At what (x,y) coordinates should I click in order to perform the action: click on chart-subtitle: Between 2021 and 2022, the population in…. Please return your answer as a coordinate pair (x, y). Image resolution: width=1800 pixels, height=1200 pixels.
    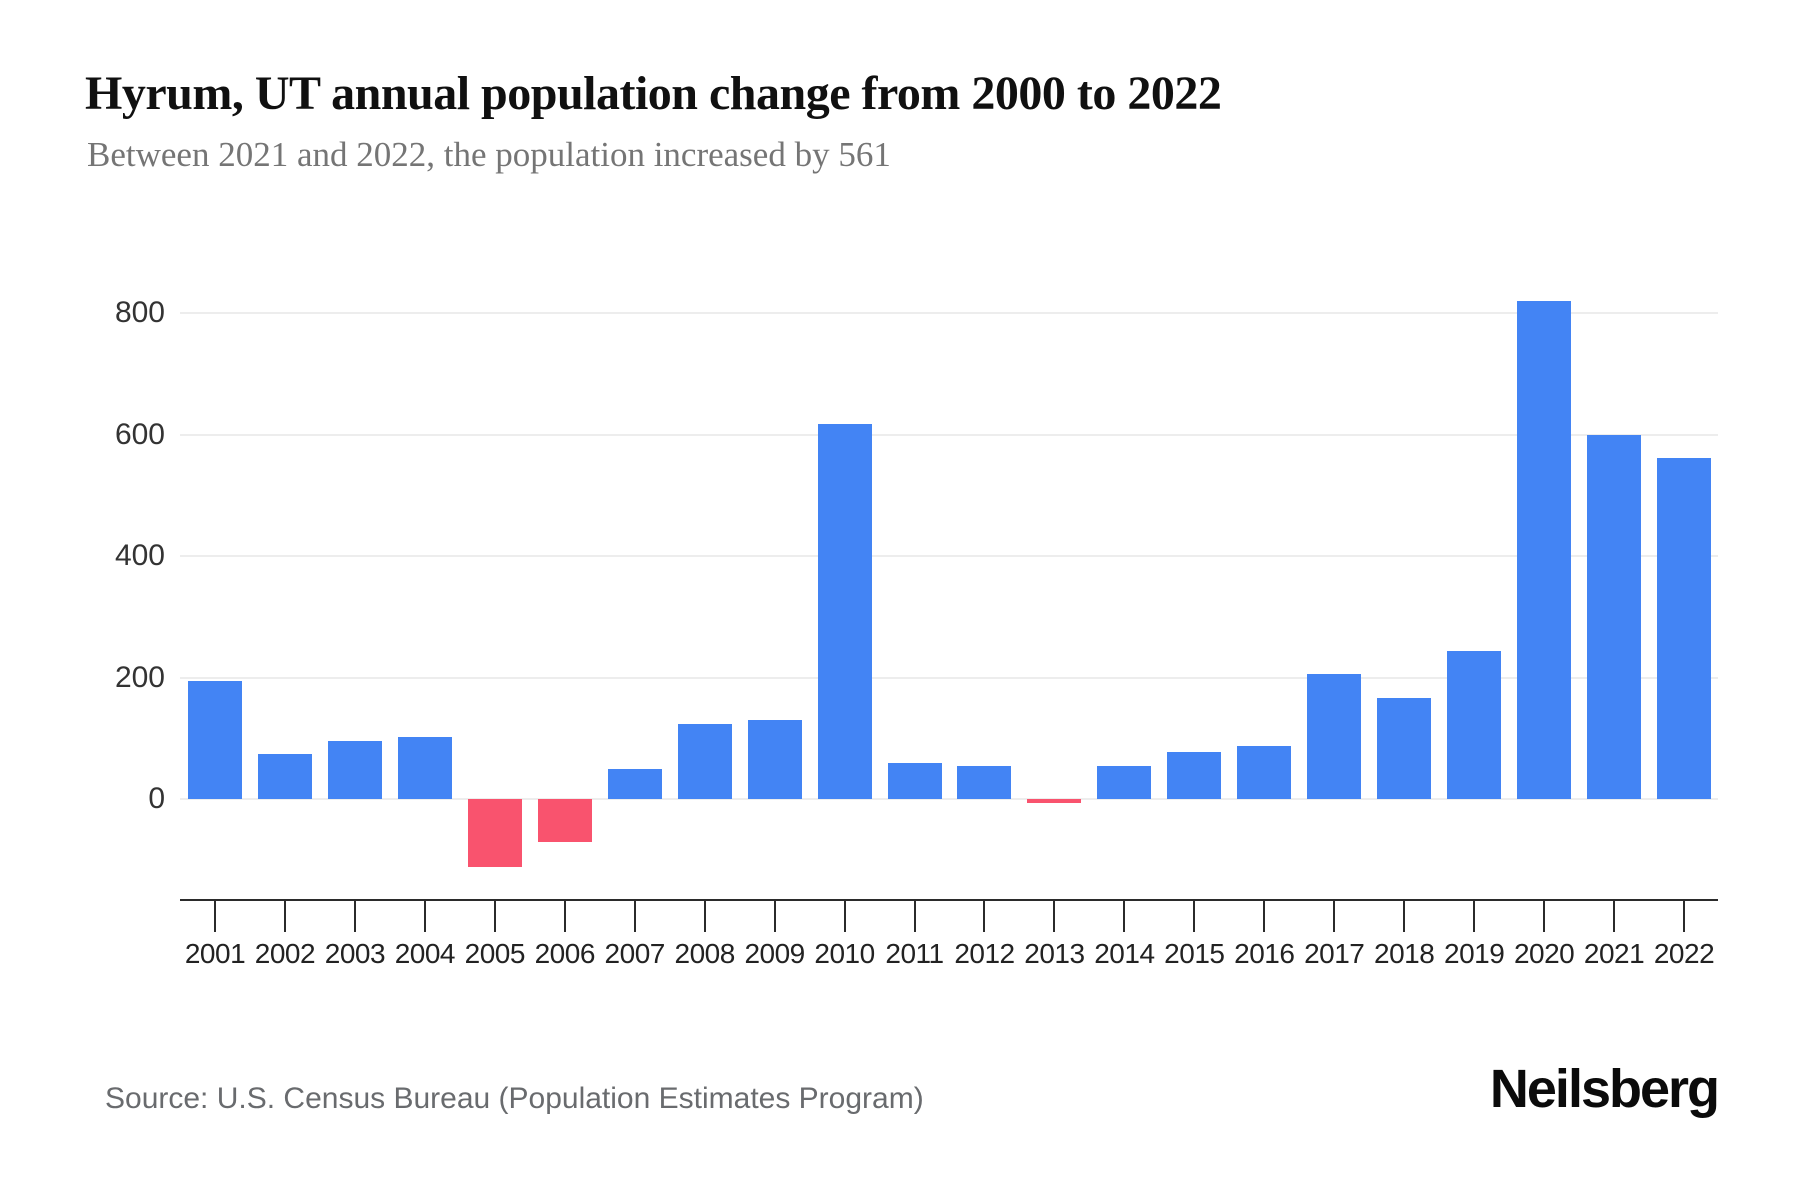
    Looking at the image, I should click on (489, 154).